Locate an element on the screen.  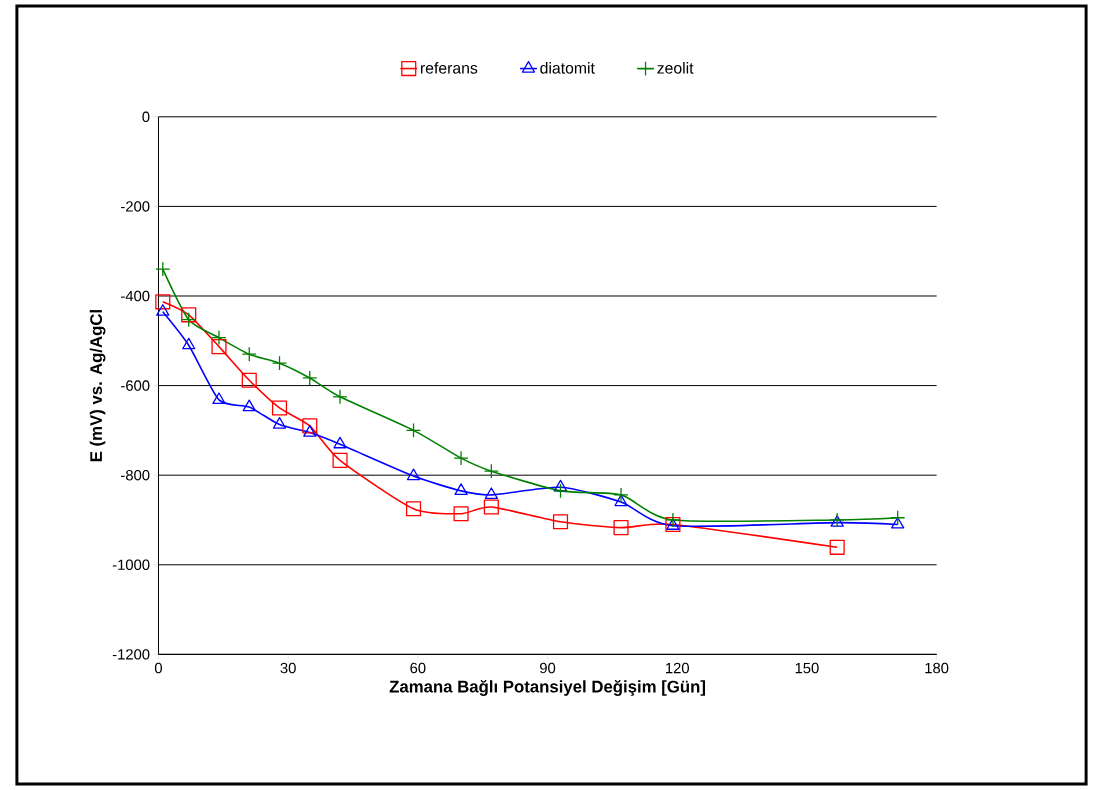
x-tick-label: 120 is located at coordinates (677, 668).